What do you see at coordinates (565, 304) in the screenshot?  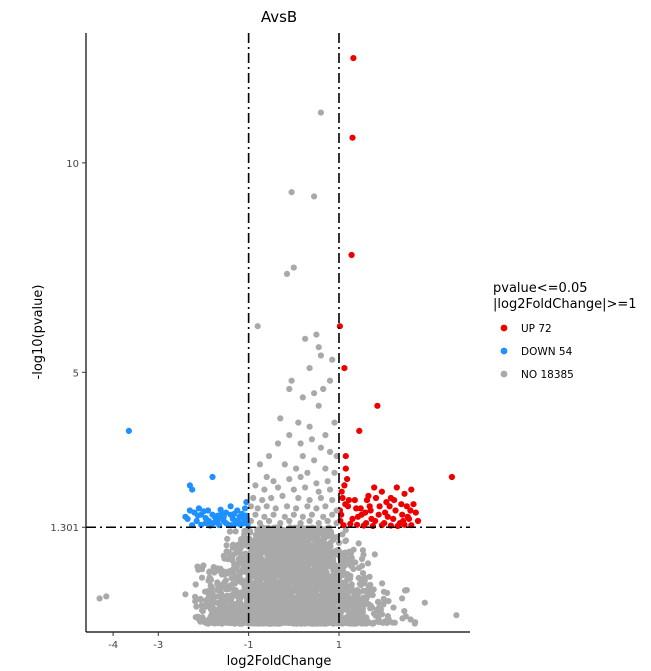 I see `legend-title-line2: |log2FoldChange|>=1` at bounding box center [565, 304].